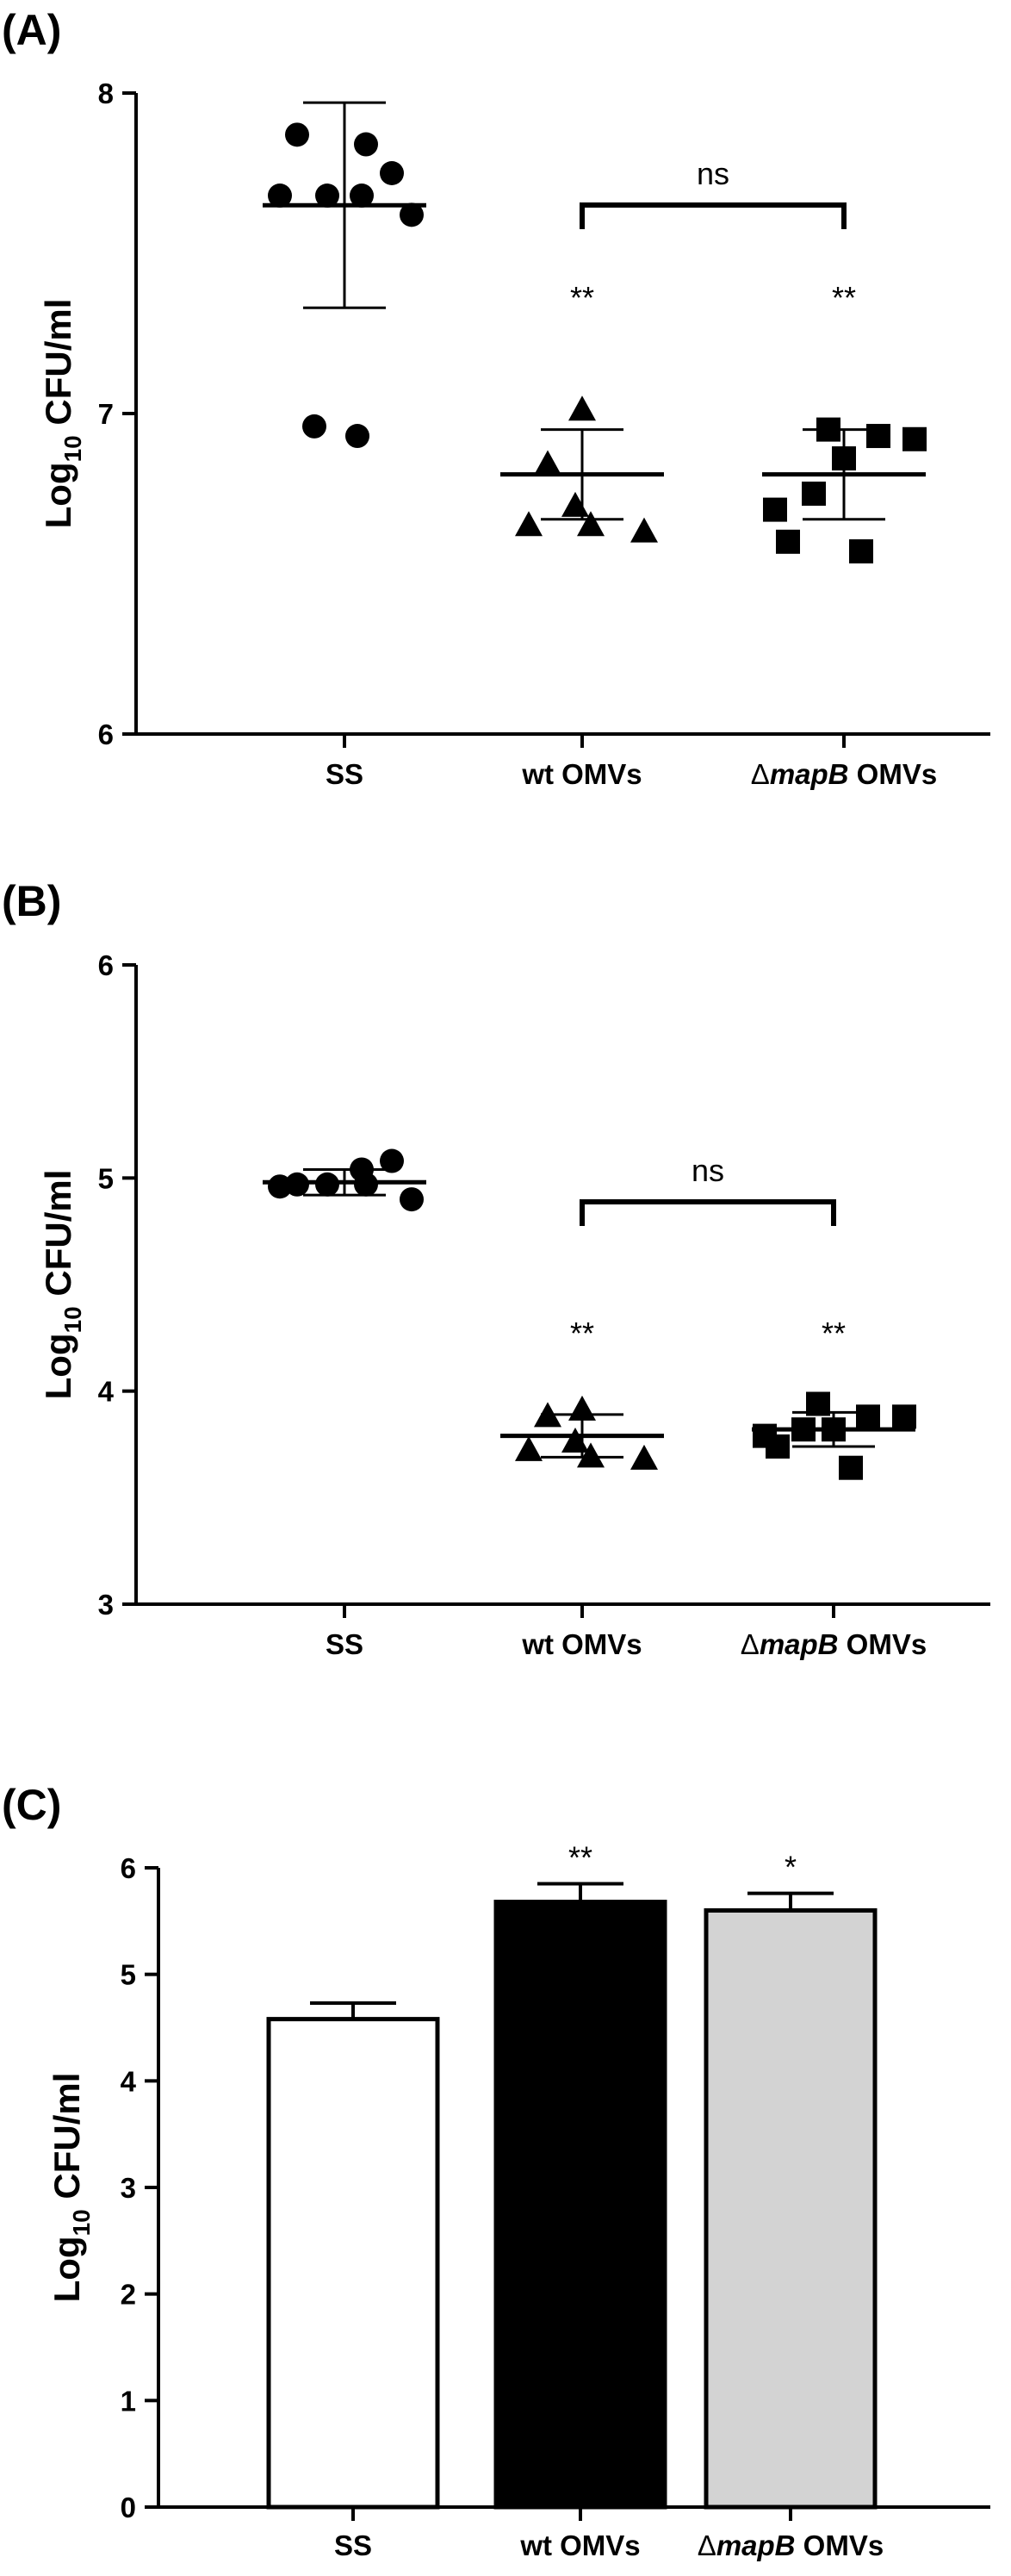 Image resolution: width=1011 pixels, height=2576 pixels. What do you see at coordinates (31, 1805) in the screenshot?
I see `panel-label: (C)` at bounding box center [31, 1805].